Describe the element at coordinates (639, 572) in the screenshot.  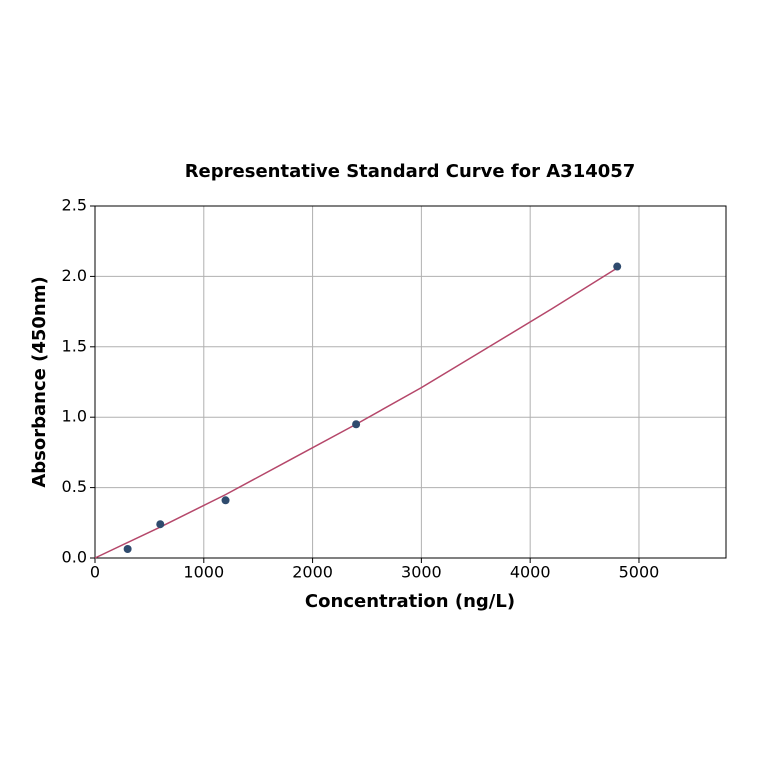
I see `x-tick-label: 5000` at that location.